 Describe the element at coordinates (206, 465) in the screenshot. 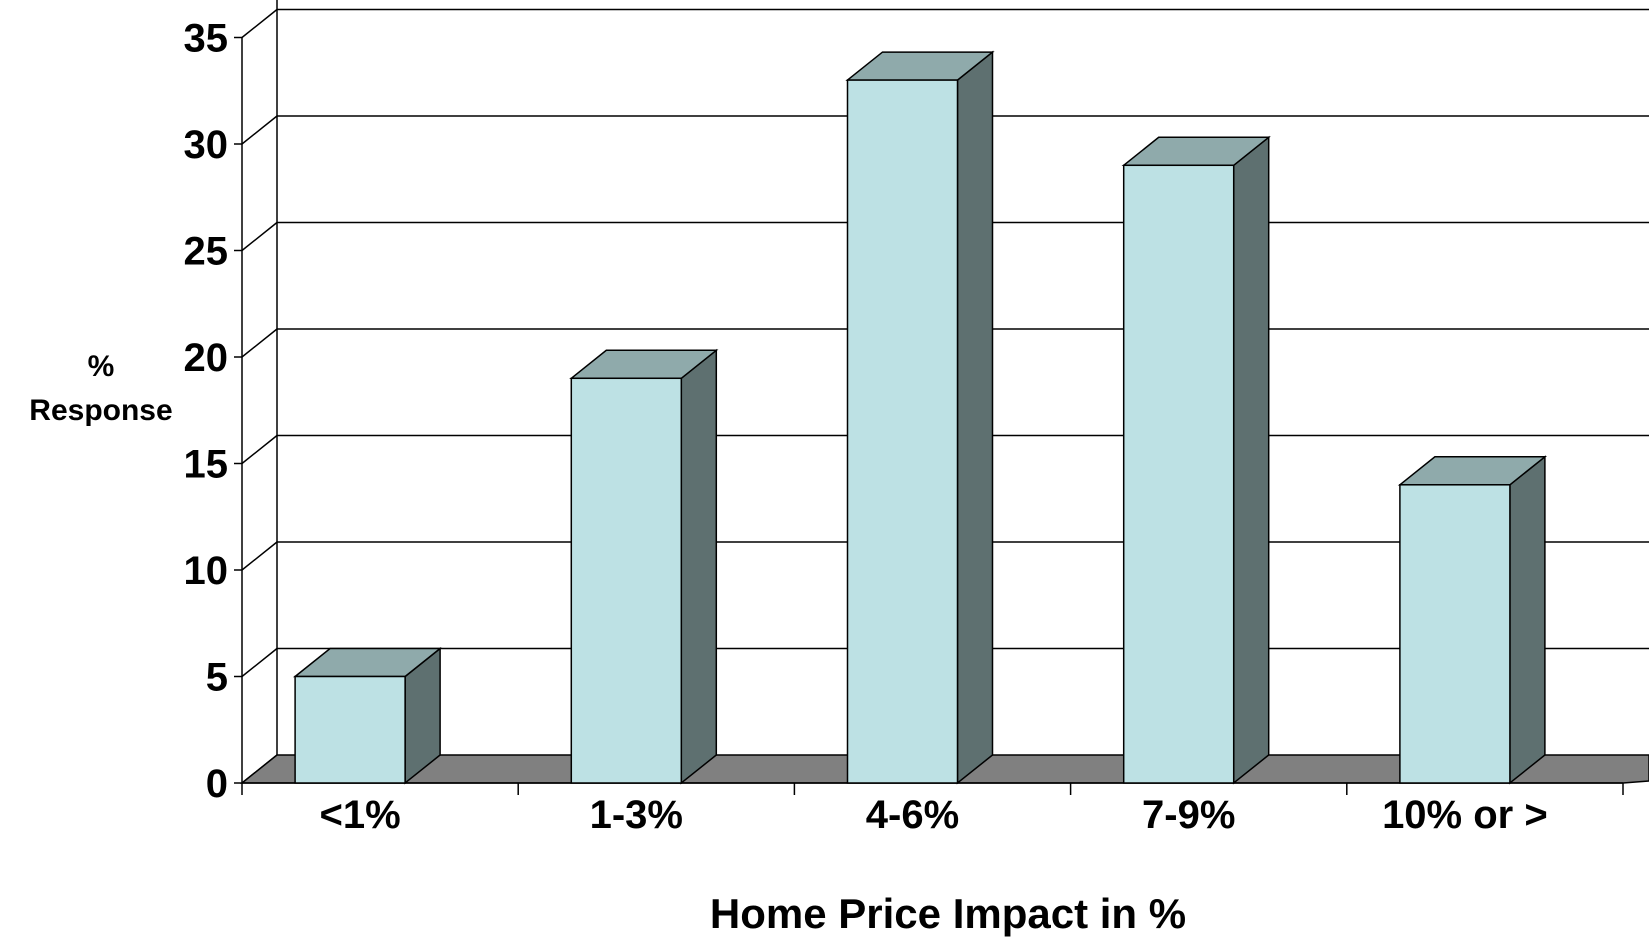

I see `y-tick-label: 15` at that location.